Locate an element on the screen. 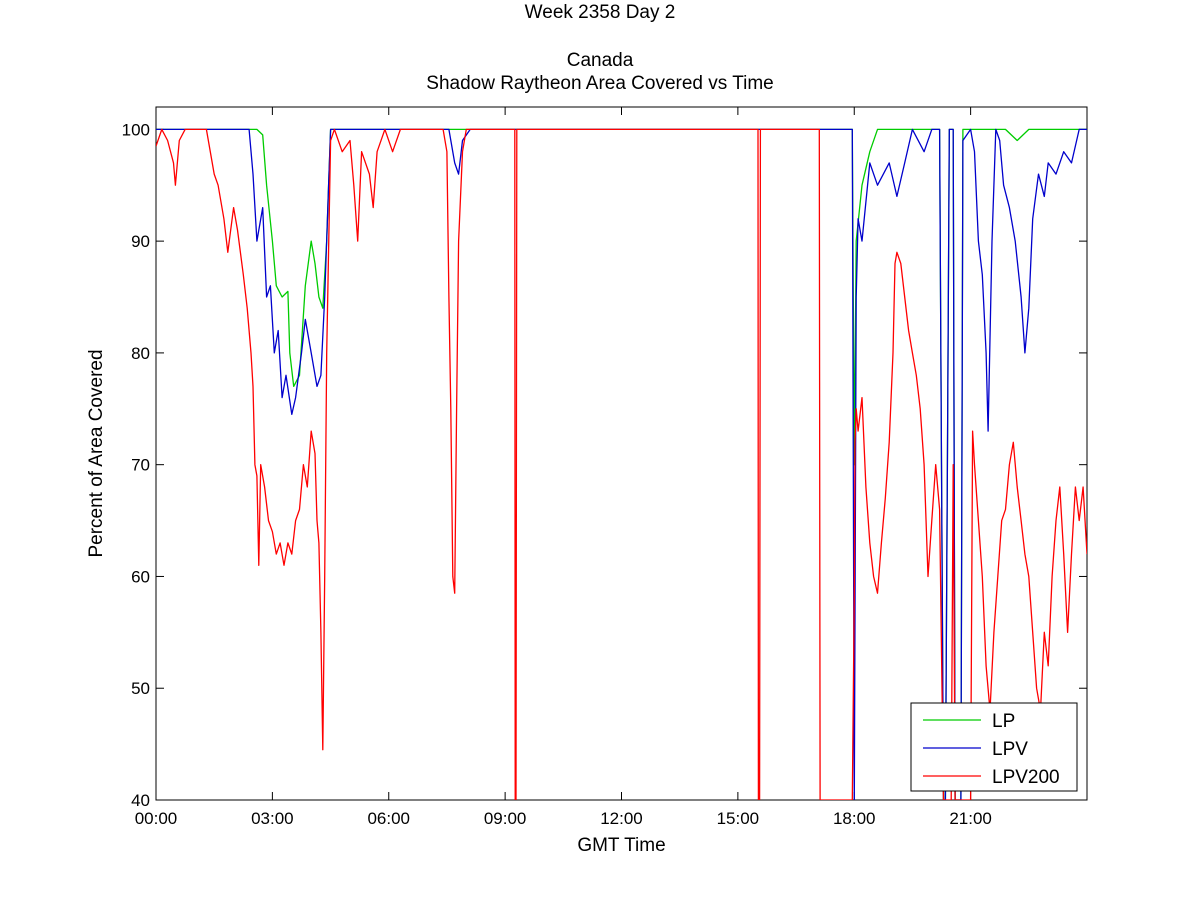 The image size is (1200, 900). y-tick-label: 50 is located at coordinates (140, 688).